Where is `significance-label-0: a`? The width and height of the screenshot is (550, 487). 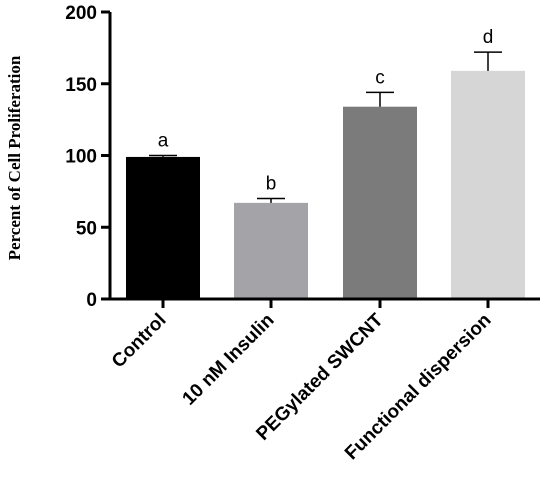 significance-label-0: a is located at coordinates (163, 141).